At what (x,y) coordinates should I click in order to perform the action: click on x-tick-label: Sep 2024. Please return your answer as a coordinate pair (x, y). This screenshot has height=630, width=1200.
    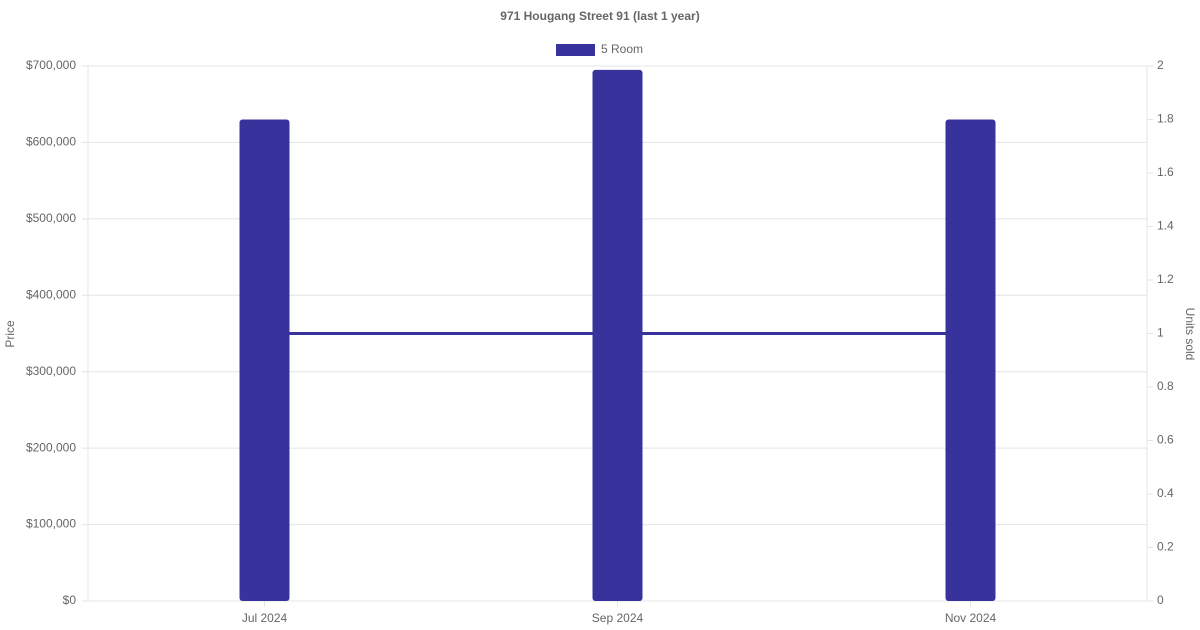
    Looking at the image, I should click on (618, 618).